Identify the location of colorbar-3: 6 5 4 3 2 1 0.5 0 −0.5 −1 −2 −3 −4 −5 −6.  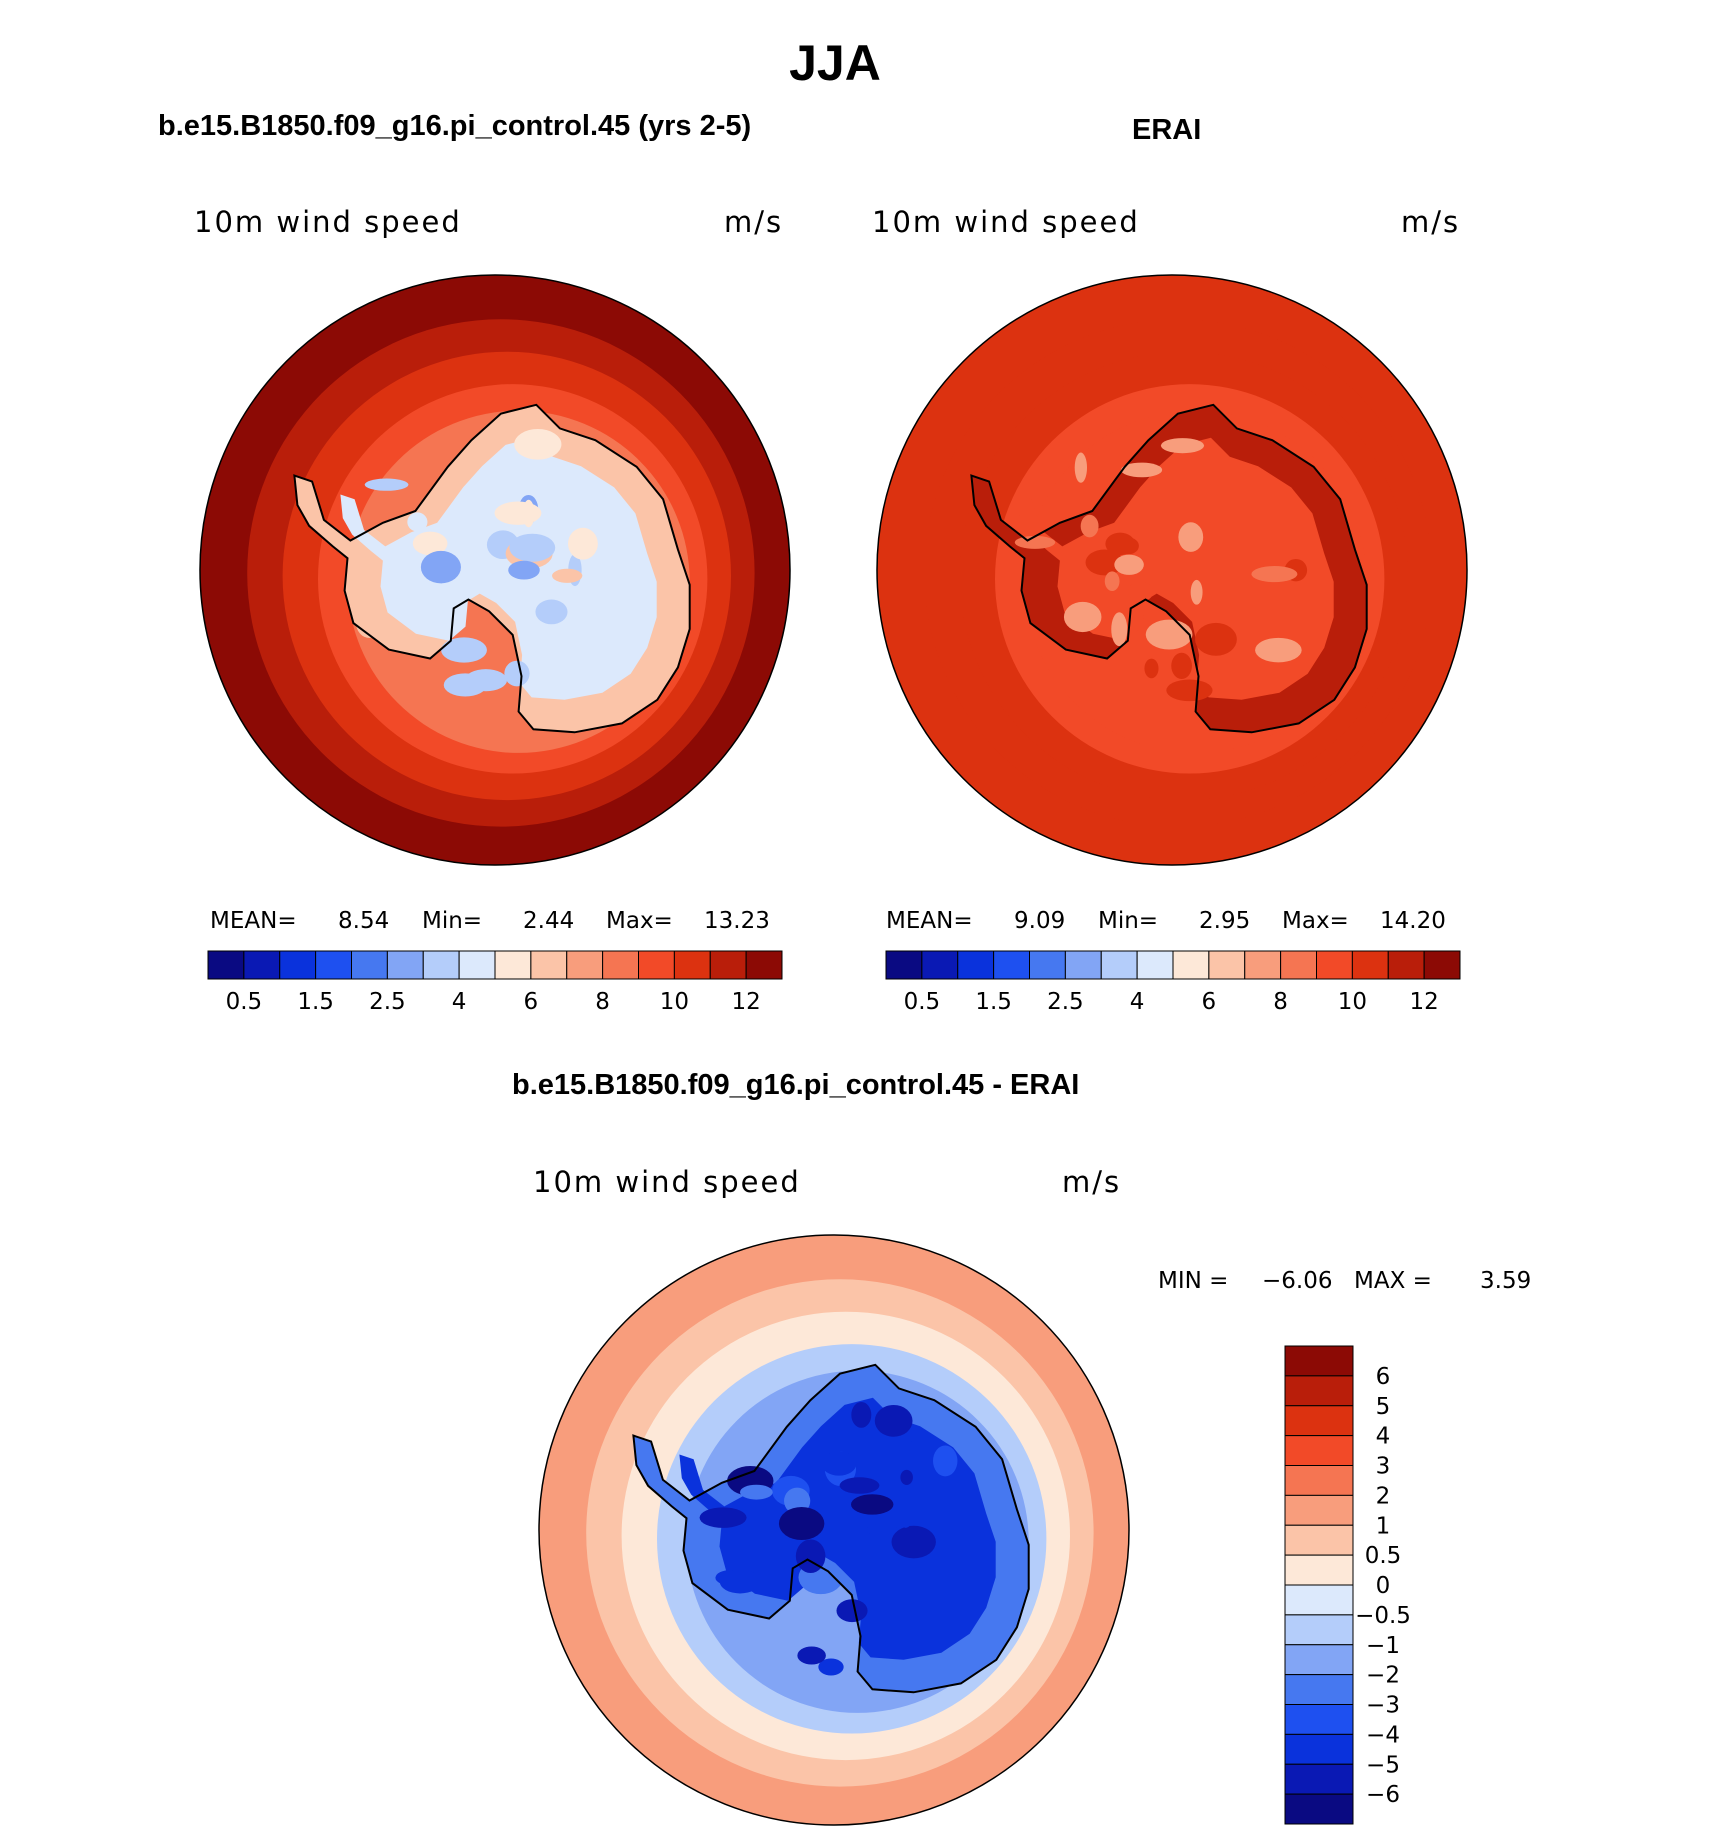
(1347, 1585).